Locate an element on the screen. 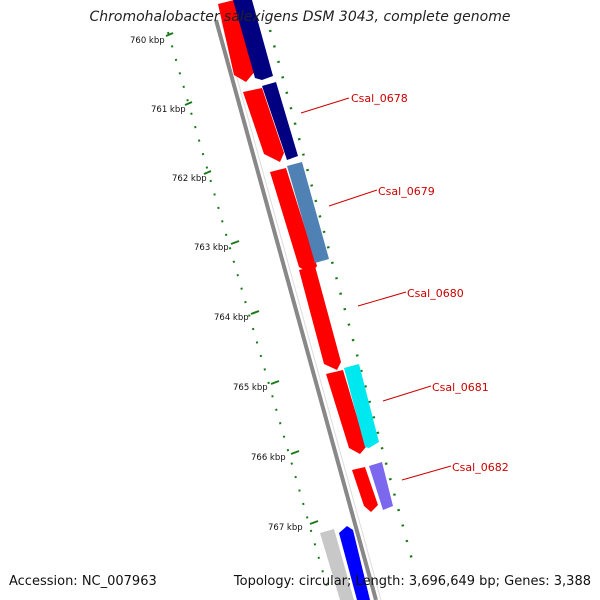 The height and width of the screenshot is (600, 600). accession-text: Accession: NC_007963 is located at coordinates (83, 581).